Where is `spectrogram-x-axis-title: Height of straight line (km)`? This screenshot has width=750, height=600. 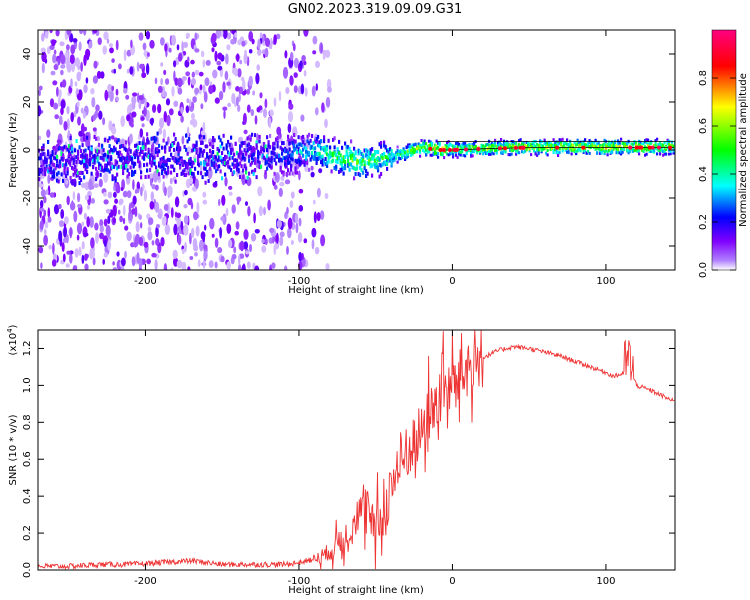 spectrogram-x-axis-title: Height of straight line (km) is located at coordinates (356, 290).